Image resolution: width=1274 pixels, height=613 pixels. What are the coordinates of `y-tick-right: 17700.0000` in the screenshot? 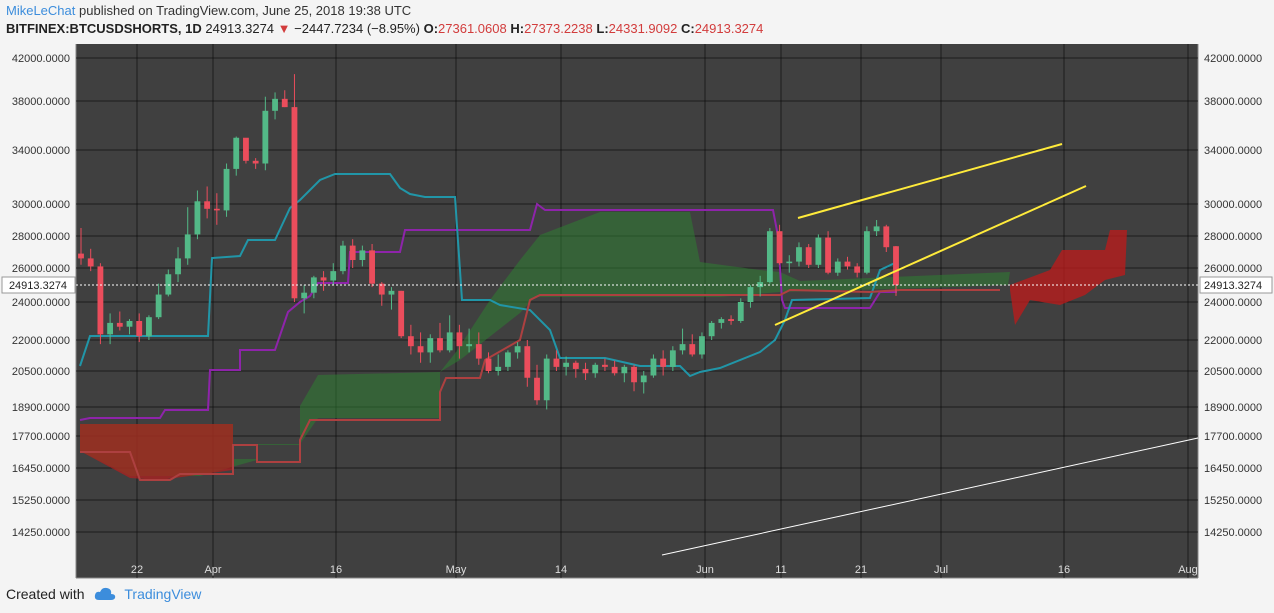 It's located at (1233, 437).